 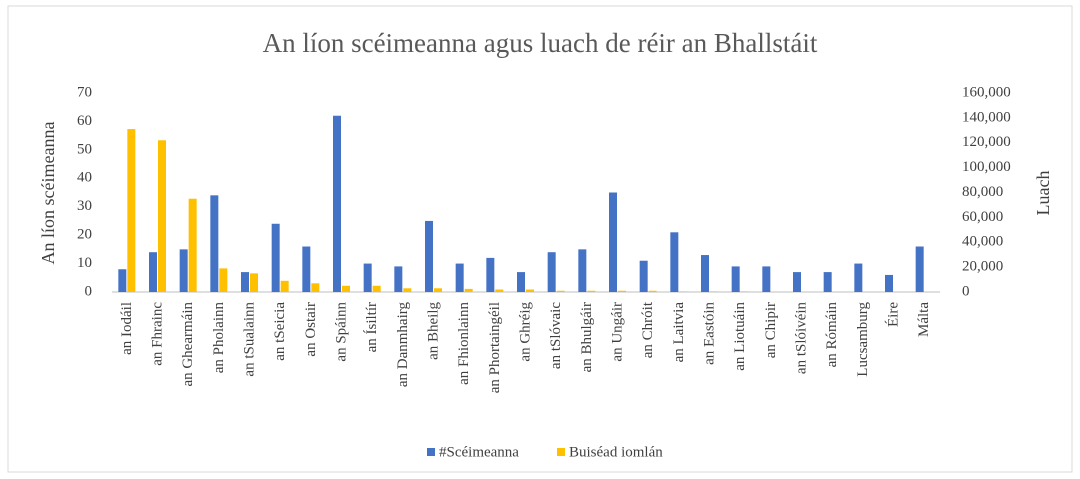 What do you see at coordinates (679, 332) in the screenshot?
I see `x-tick-label: an Laitvia` at bounding box center [679, 332].